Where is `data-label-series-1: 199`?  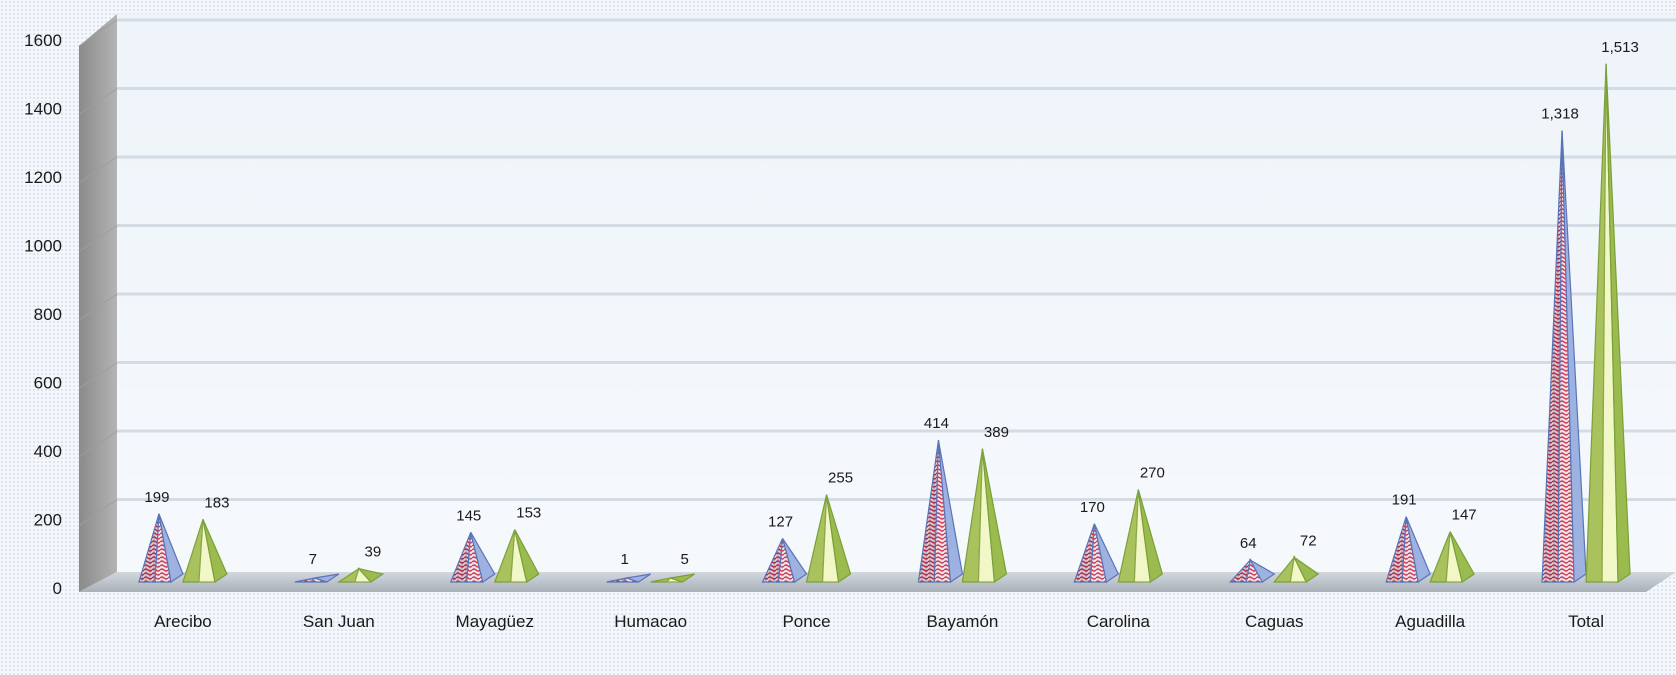 data-label-series-1: 199 is located at coordinates (156, 497).